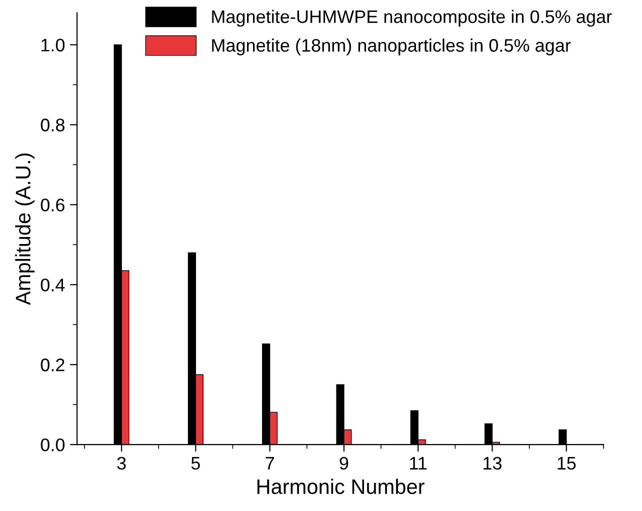 The height and width of the screenshot is (511, 642). Describe the element at coordinates (195, 463) in the screenshot. I see `x-tick-label: 5` at that location.